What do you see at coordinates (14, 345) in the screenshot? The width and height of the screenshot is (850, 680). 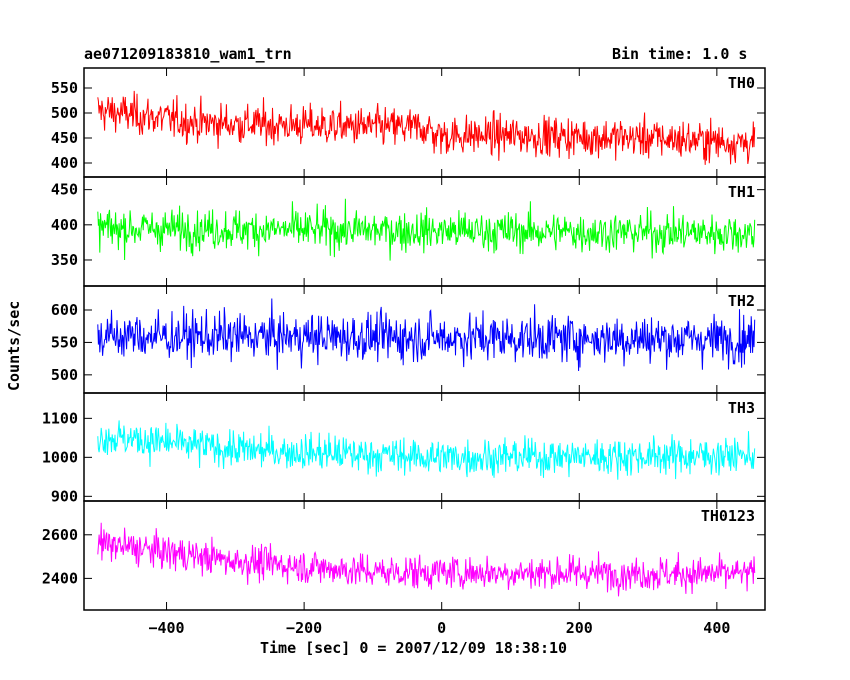 I see `y-axis-label: Counts/sec` at bounding box center [14, 345].